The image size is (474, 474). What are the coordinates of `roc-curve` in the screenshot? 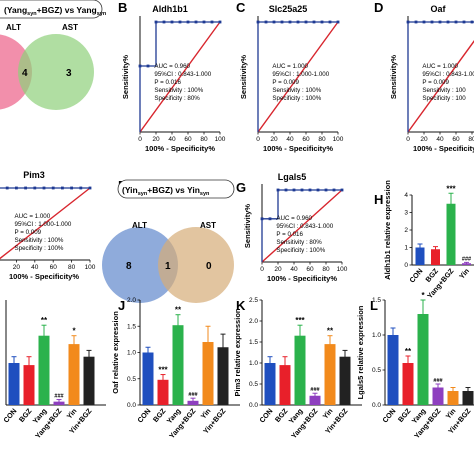 It's located at (179, 76).